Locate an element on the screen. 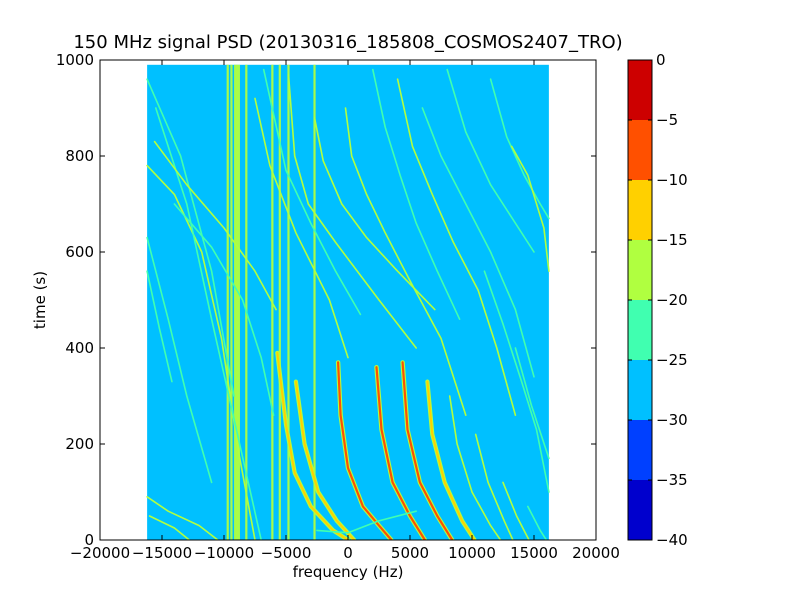  y-tick-label: 0 is located at coordinates (89, 540).